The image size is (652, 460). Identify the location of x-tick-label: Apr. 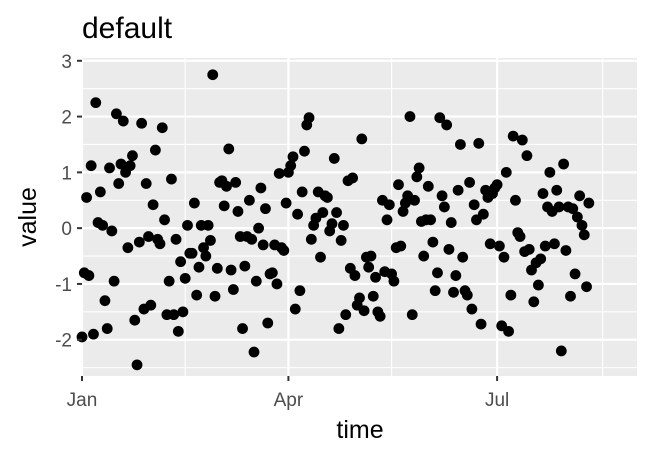
(289, 400).